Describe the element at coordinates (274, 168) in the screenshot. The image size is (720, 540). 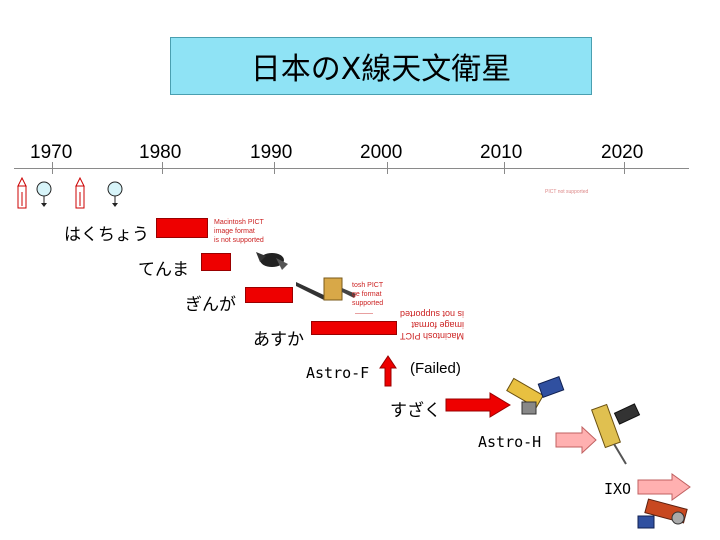
I see `tick-1990` at that location.